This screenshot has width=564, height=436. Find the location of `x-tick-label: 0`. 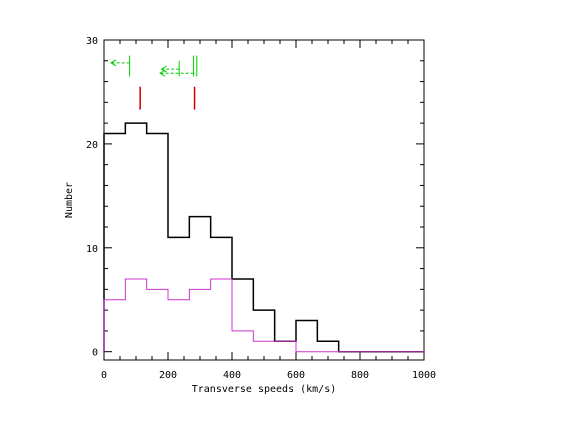

x-tick-label: 0 is located at coordinates (104, 375).